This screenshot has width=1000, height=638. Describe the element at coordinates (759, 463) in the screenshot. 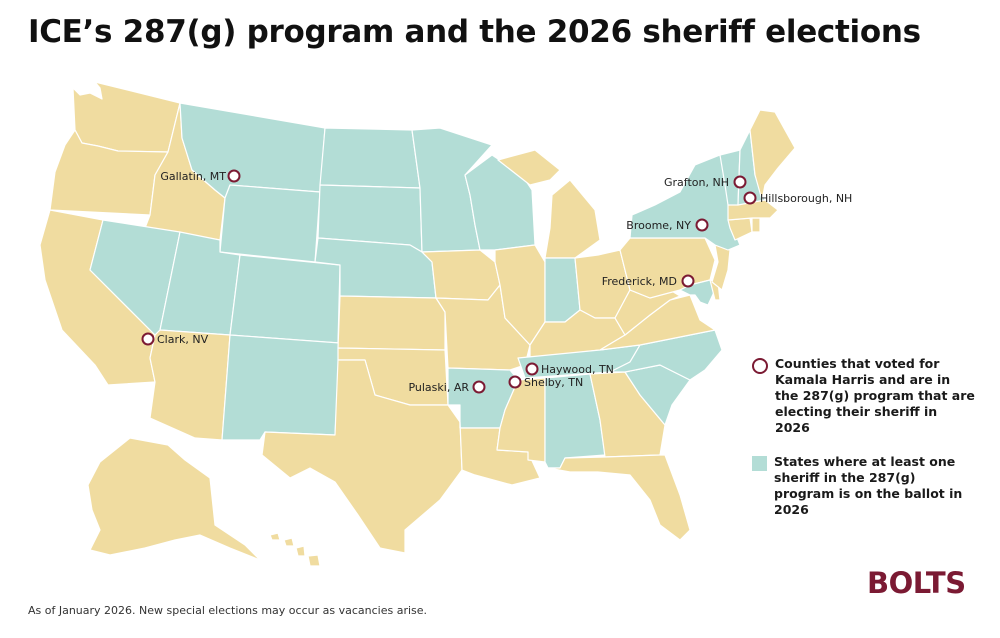

I see `state-color-swatch` at that location.